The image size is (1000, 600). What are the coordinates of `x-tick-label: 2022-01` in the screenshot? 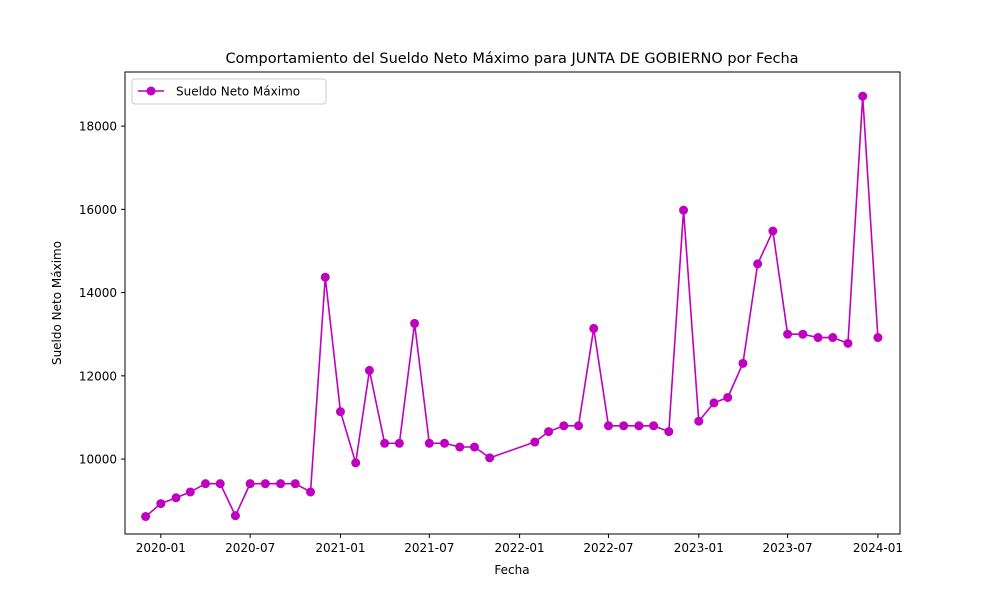 It's located at (520, 548).